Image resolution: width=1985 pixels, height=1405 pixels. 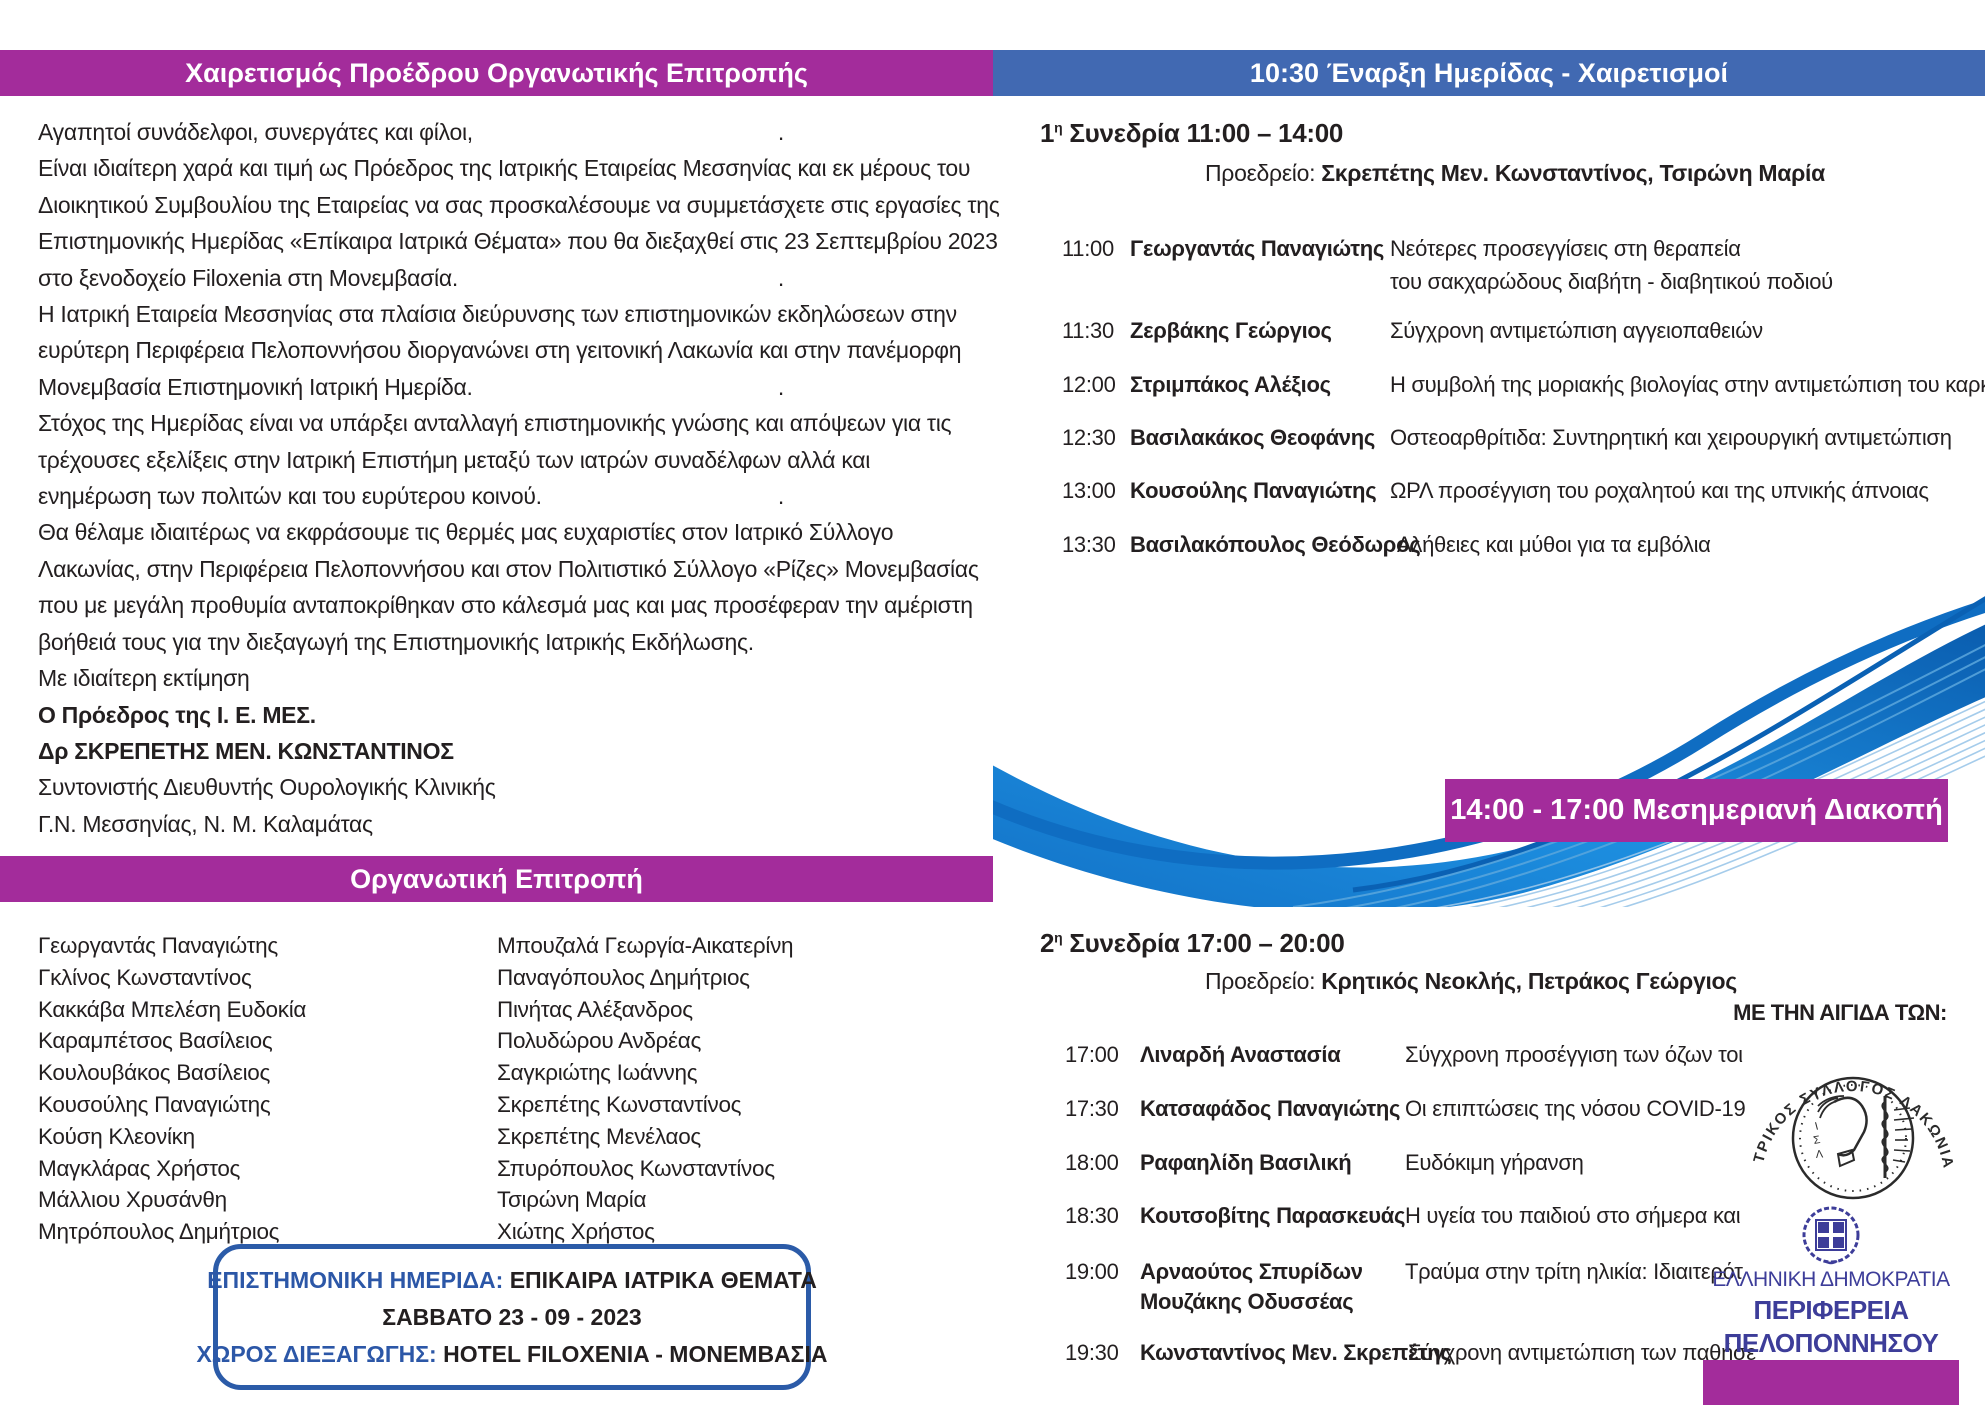 I want to click on talk-speaker: Γεωργαντάς Παναγιώτης, so click(x=1257, y=248).